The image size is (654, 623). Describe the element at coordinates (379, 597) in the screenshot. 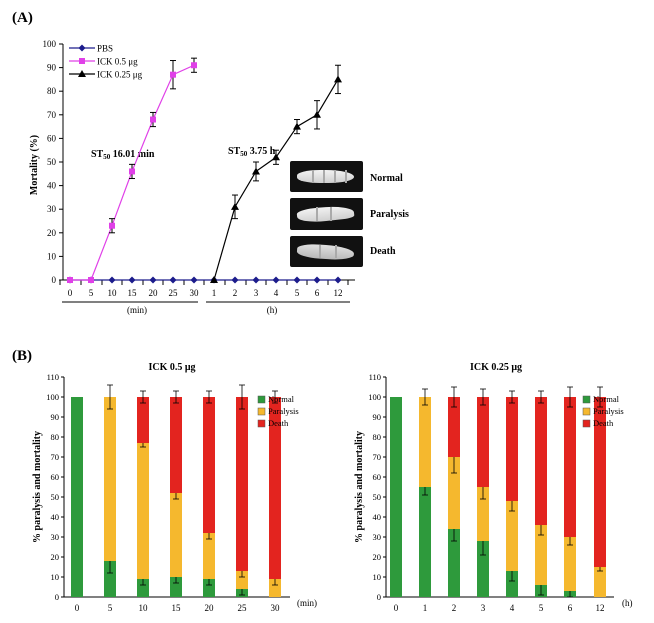

I see `br-y-tick-label: 0` at that location.